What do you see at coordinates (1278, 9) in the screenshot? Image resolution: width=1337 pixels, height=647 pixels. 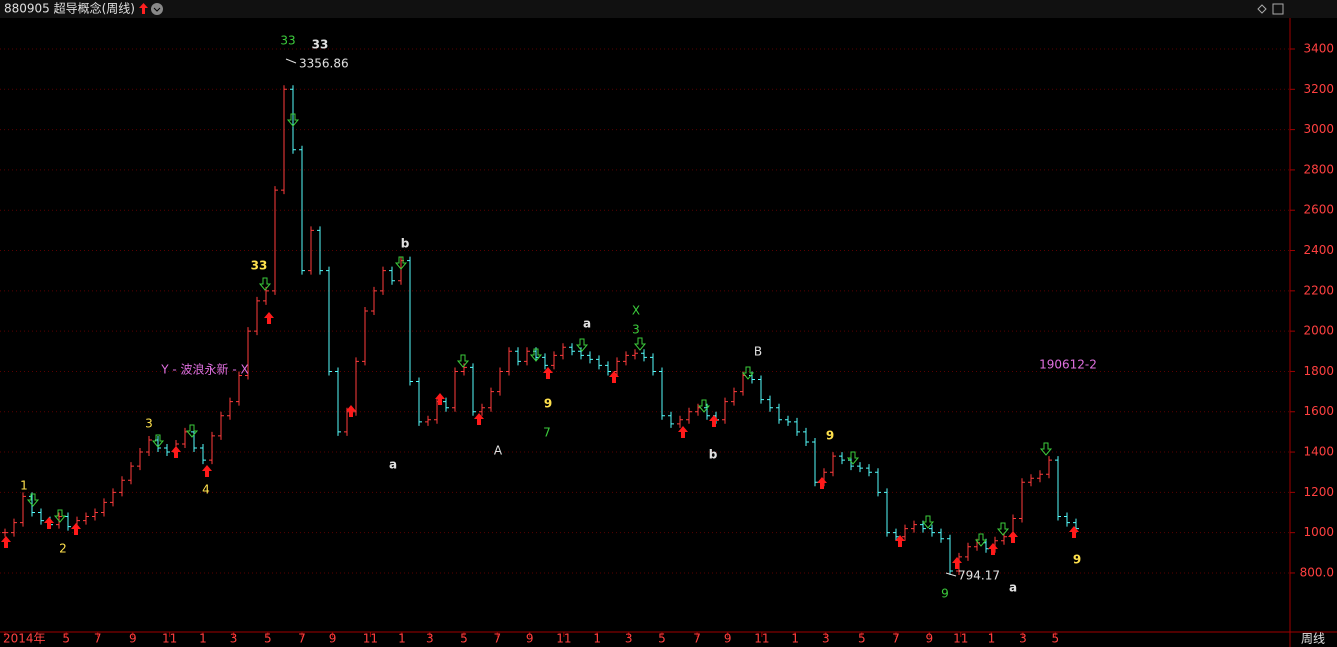 I see `window-icon` at bounding box center [1278, 9].